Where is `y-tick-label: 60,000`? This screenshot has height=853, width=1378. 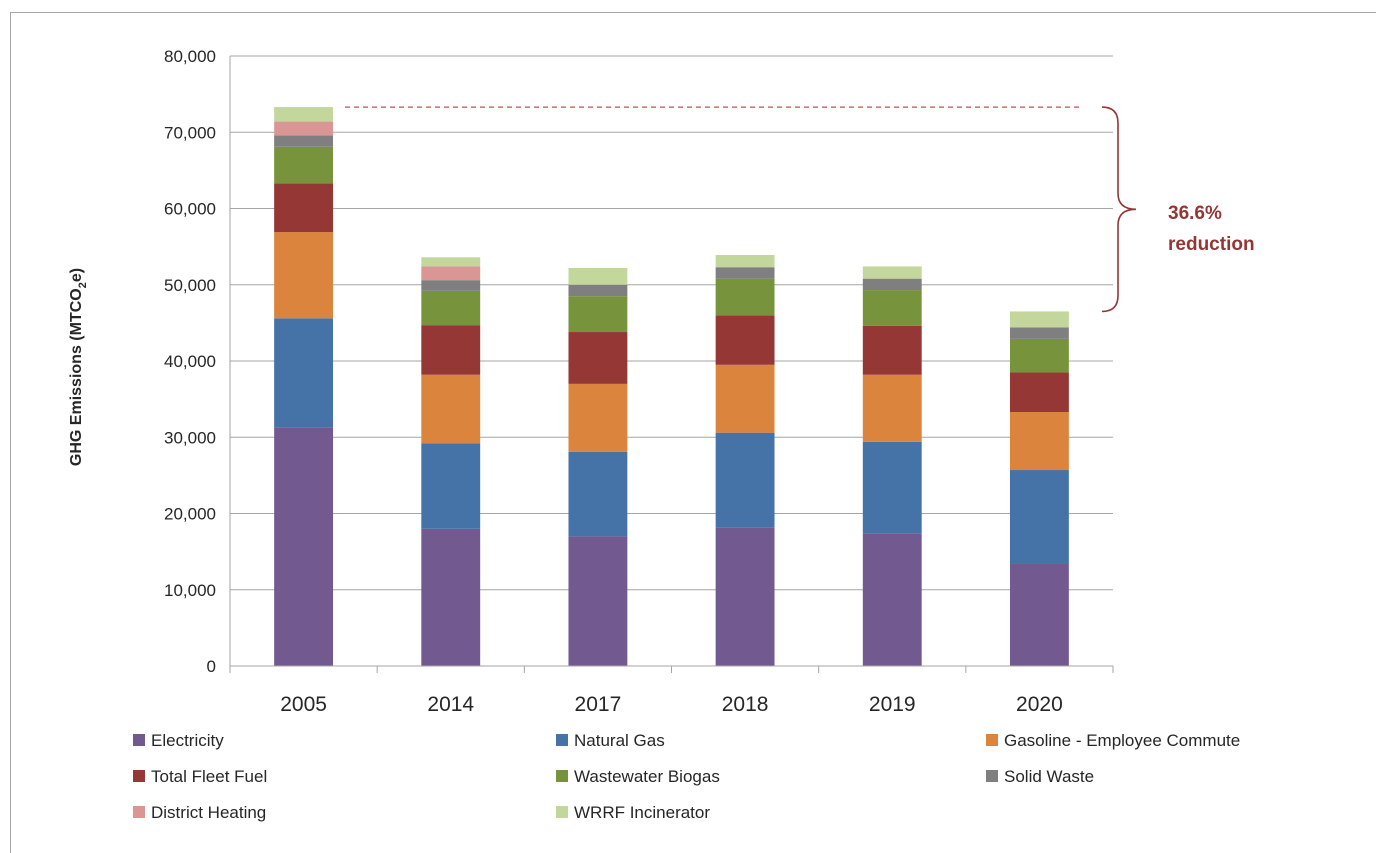 y-tick-label: 60,000 is located at coordinates (190, 209).